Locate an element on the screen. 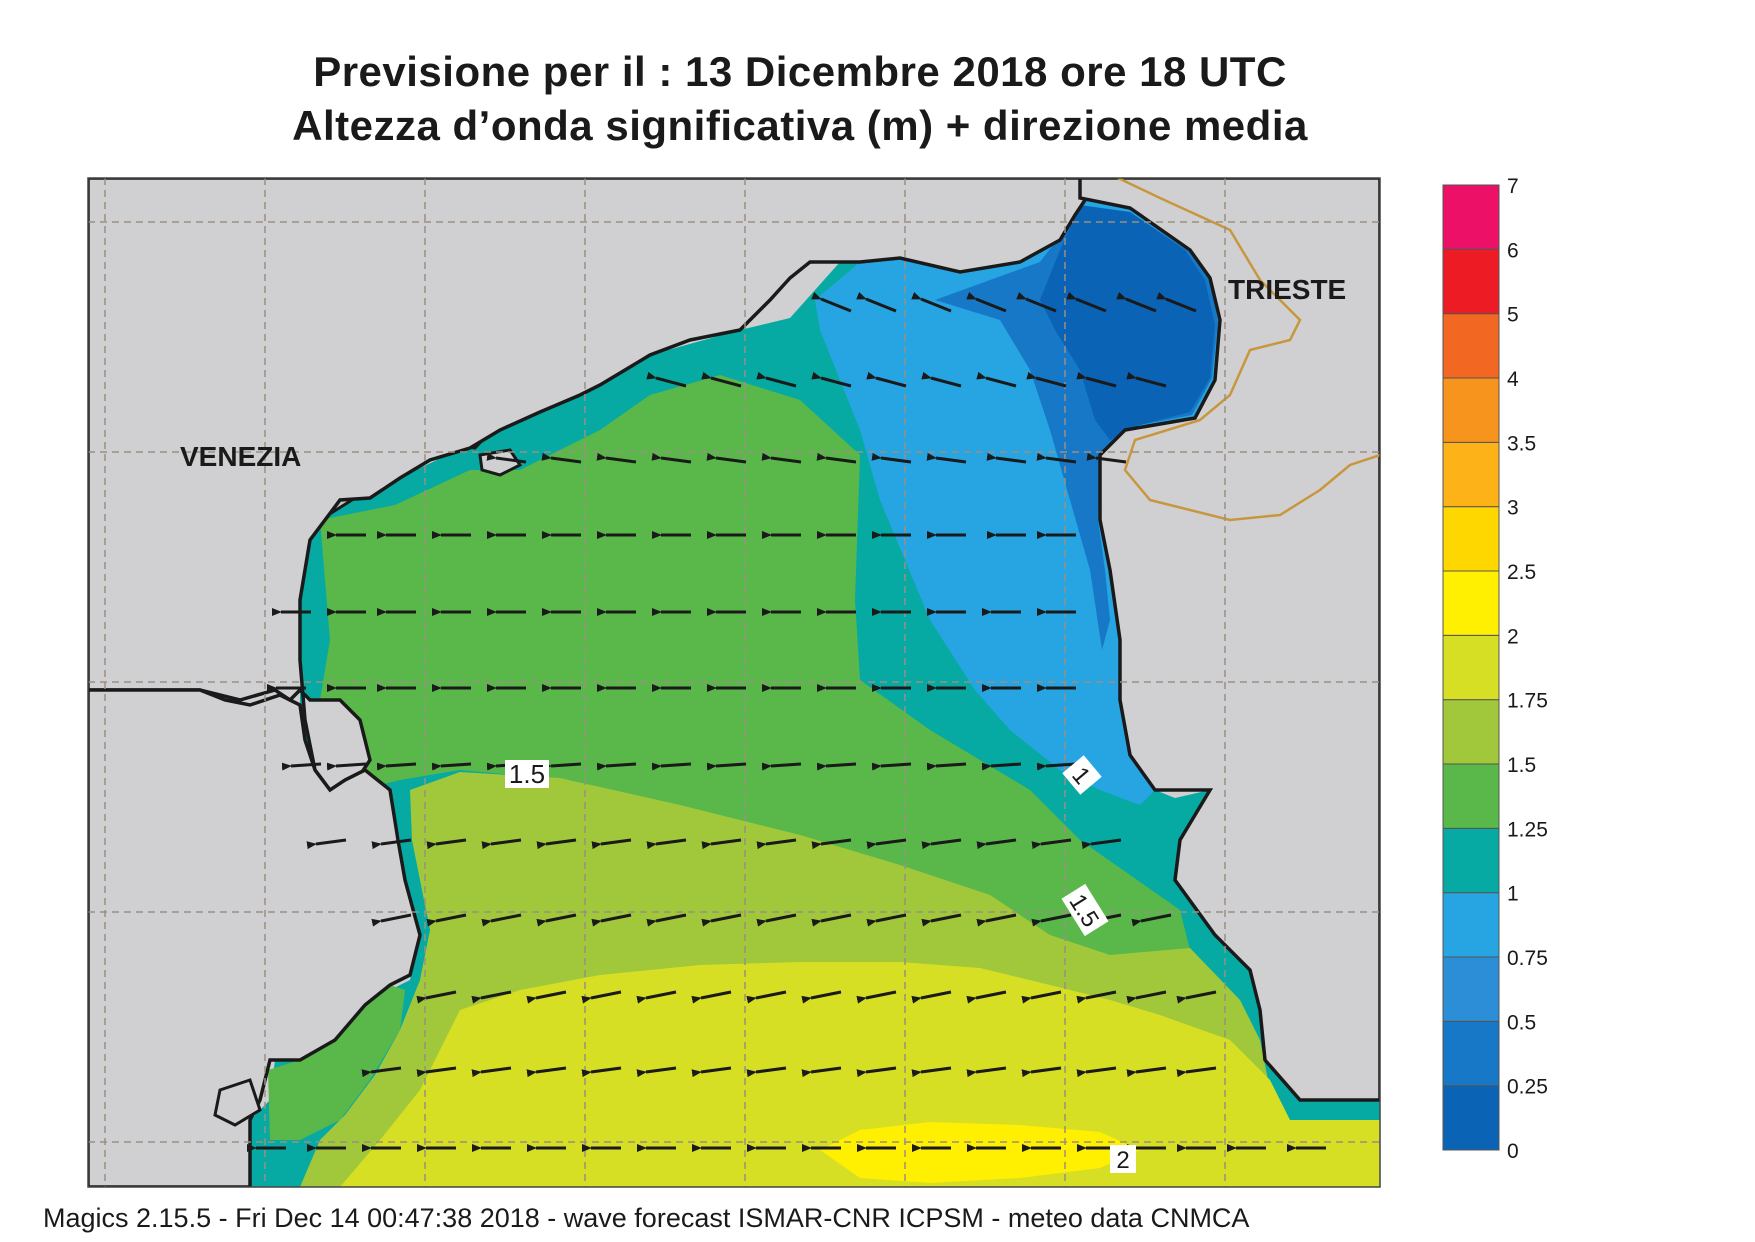 This screenshot has height=1242, width=1755. national-border is located at coordinates (1248, 350).